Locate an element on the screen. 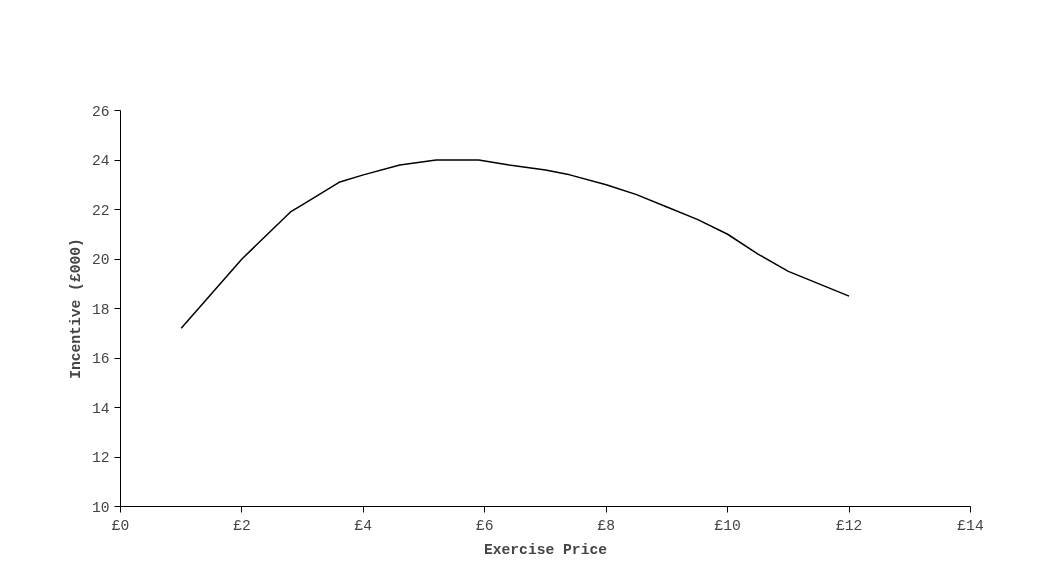 The image size is (1062, 575). x-tick-label: £10 is located at coordinates (727, 525).